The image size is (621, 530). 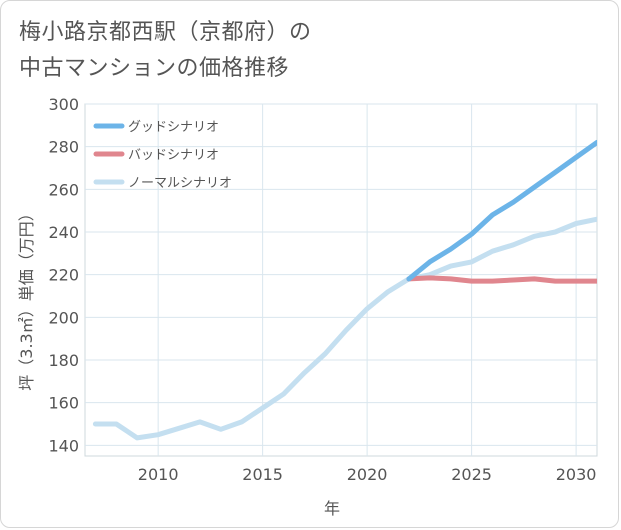 I want to click on chart-title: 梅小路京都西駅（京都府）の 中古マンションの価格推移, so click(x=299, y=51).